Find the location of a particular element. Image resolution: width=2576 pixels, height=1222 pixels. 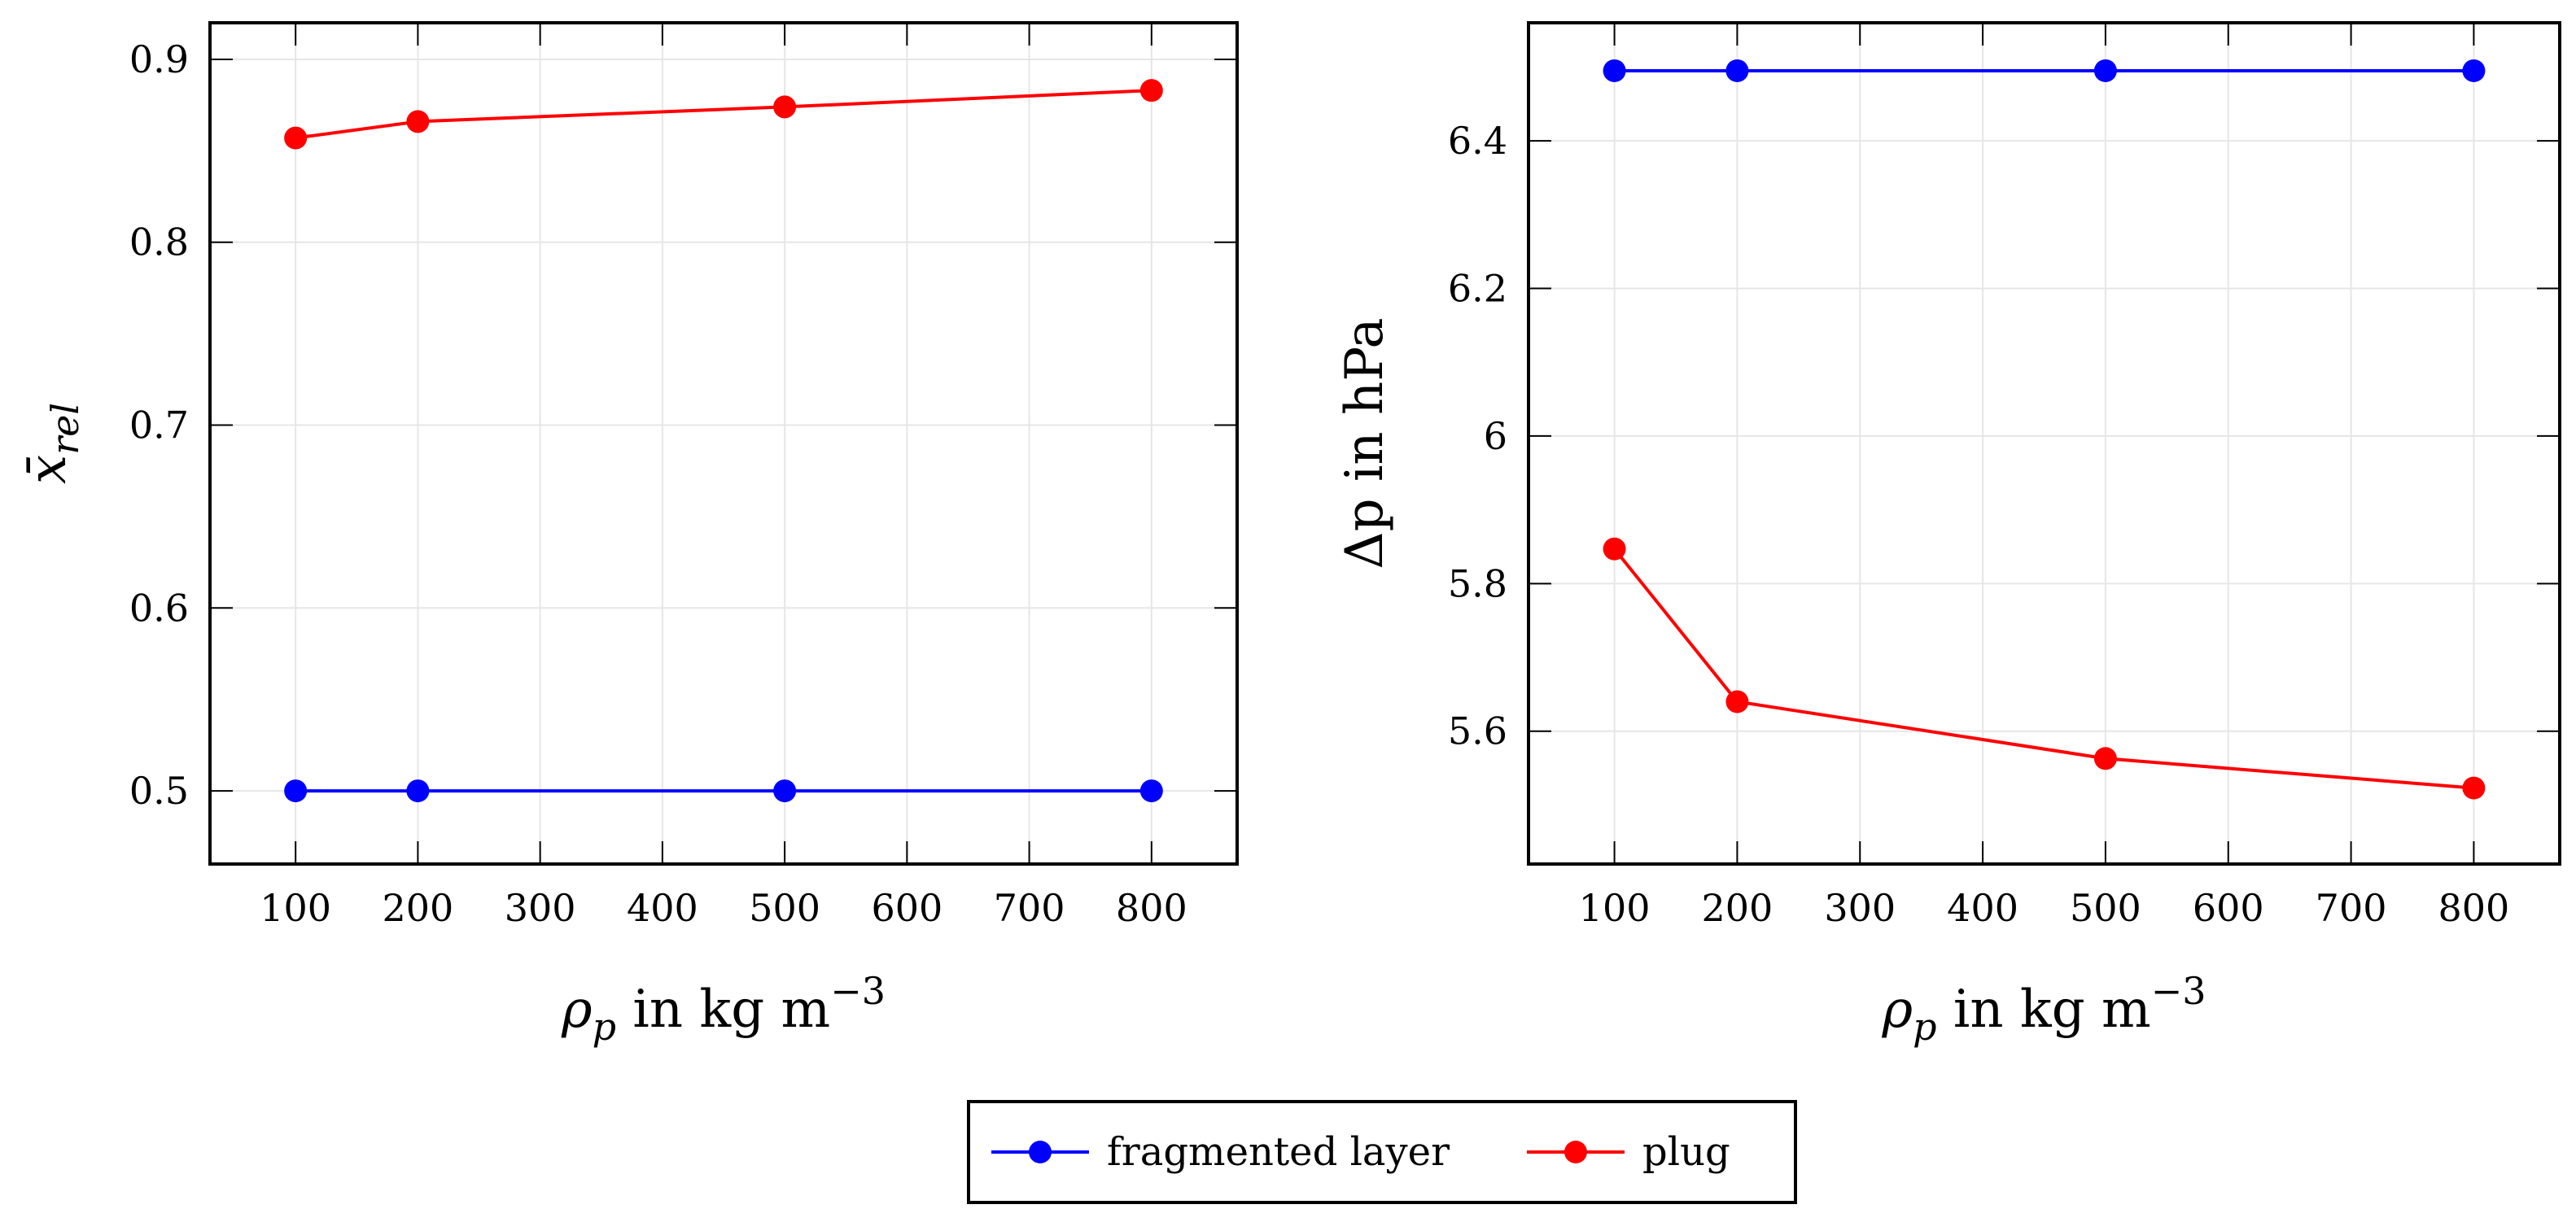

y-tick-label: 6.2 is located at coordinates (1477, 289).